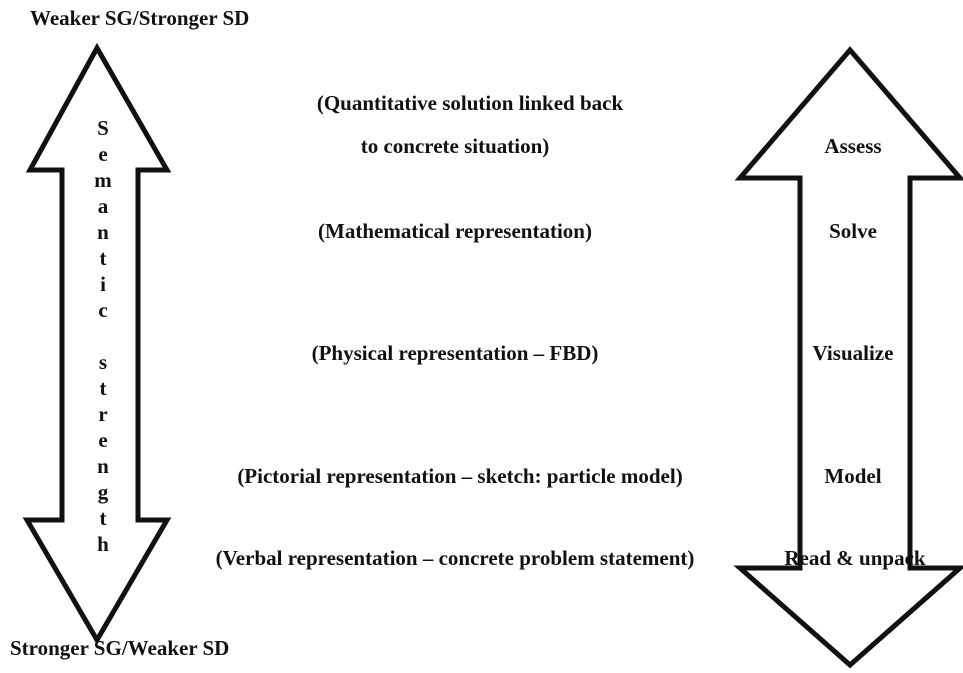 The width and height of the screenshot is (963, 673). I want to click on bottom-label: Stronger SG/Weaker SD, so click(119, 648).